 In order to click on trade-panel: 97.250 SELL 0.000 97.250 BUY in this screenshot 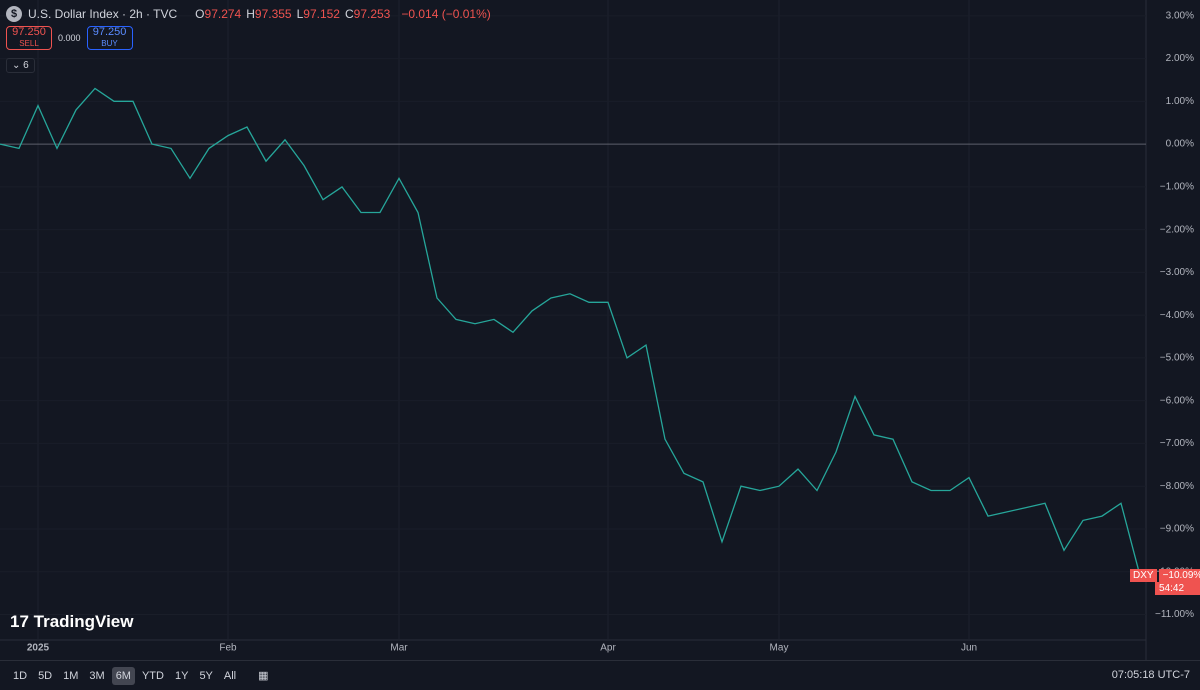, I will do `click(69, 38)`.